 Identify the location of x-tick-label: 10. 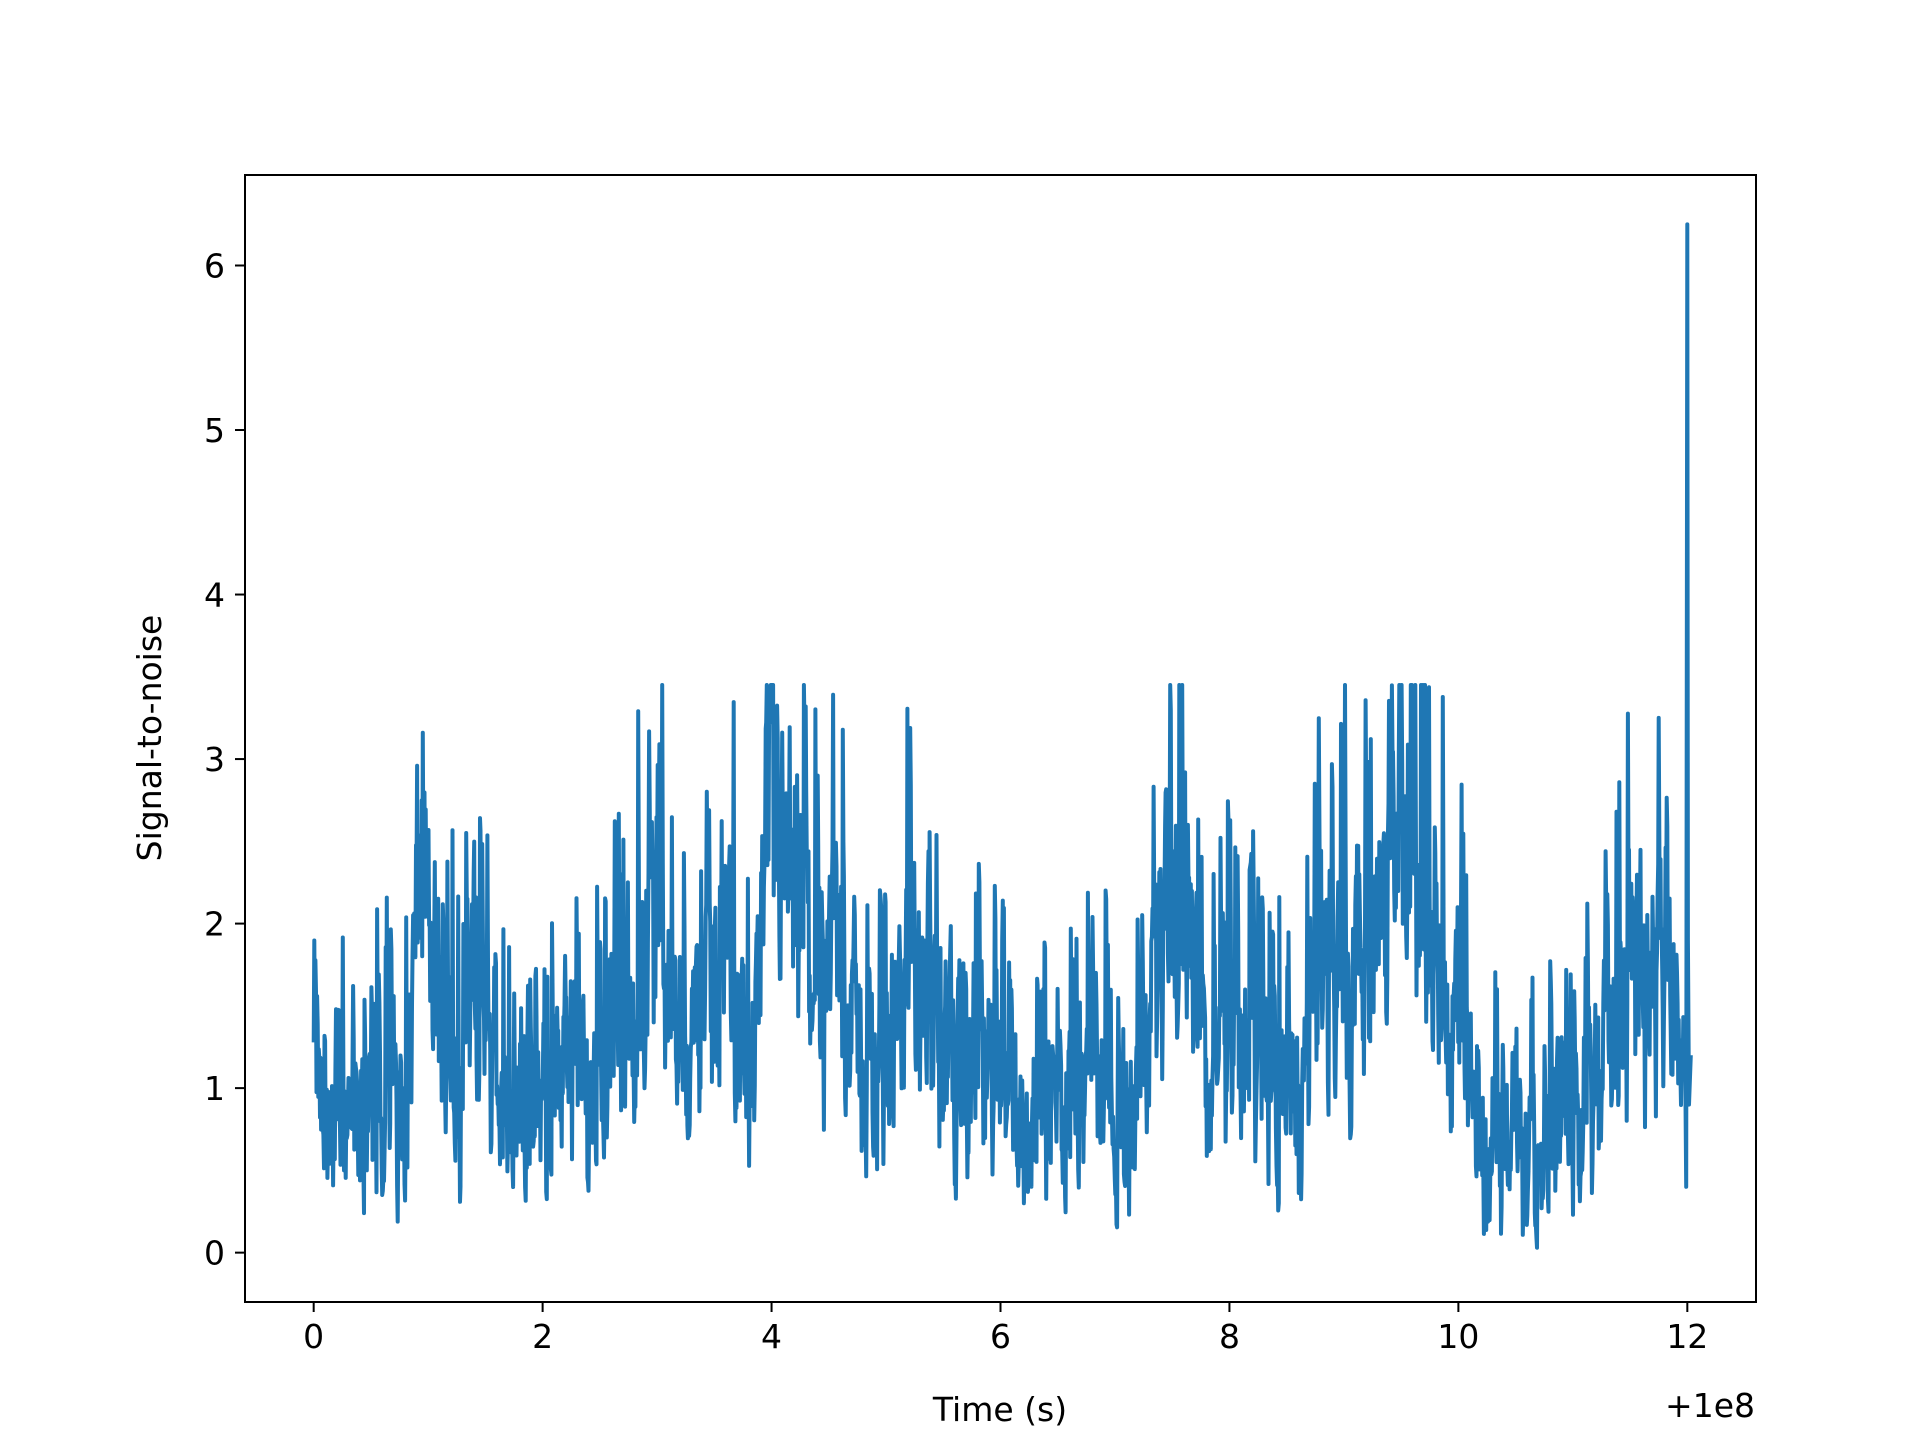
(1458, 1336).